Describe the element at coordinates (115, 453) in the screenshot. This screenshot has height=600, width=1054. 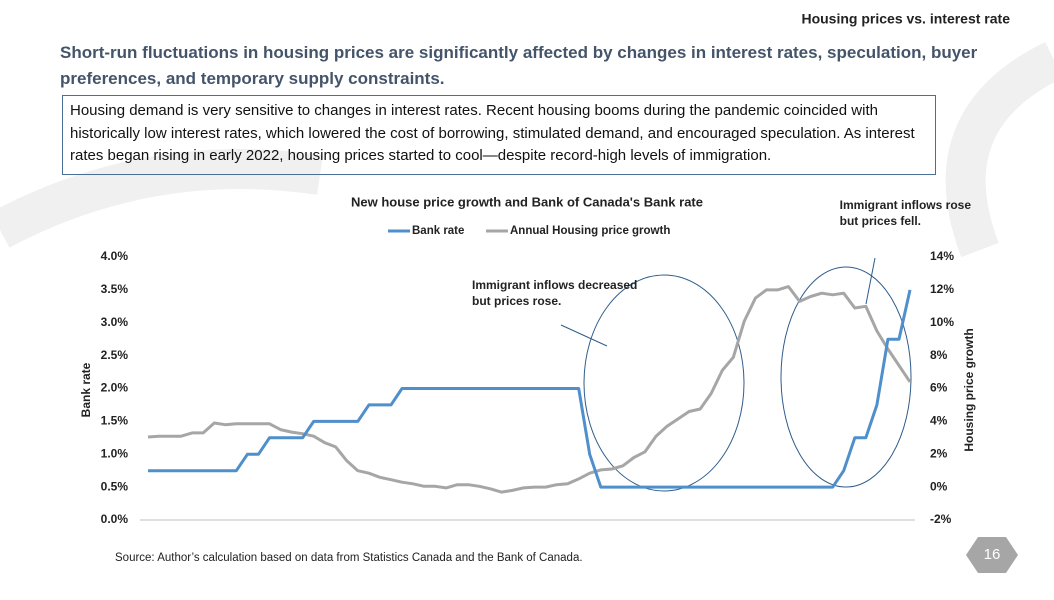
I see `y-tick-label: 1.0%` at that location.